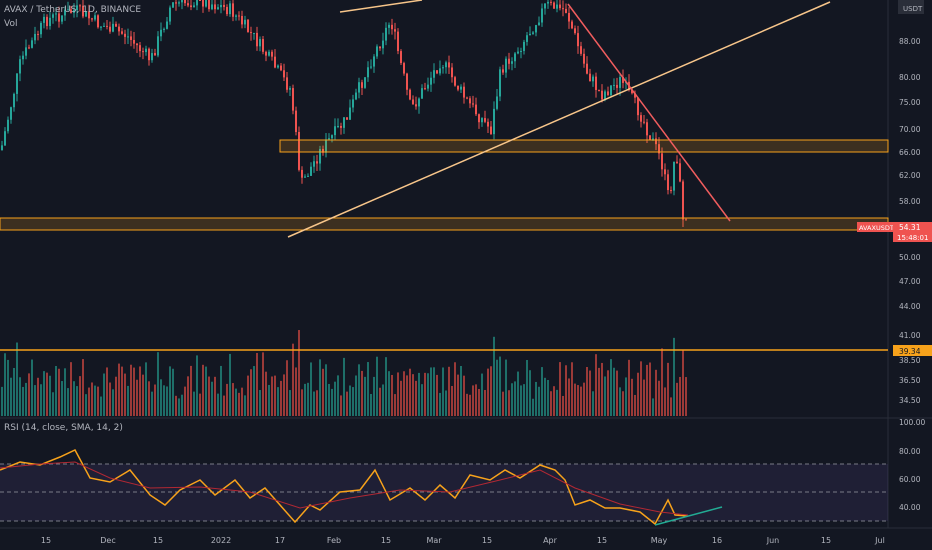 This screenshot has height=550, width=932. What do you see at coordinates (910, 102) in the screenshot?
I see `price-tick-label: 75.00` at bounding box center [910, 102].